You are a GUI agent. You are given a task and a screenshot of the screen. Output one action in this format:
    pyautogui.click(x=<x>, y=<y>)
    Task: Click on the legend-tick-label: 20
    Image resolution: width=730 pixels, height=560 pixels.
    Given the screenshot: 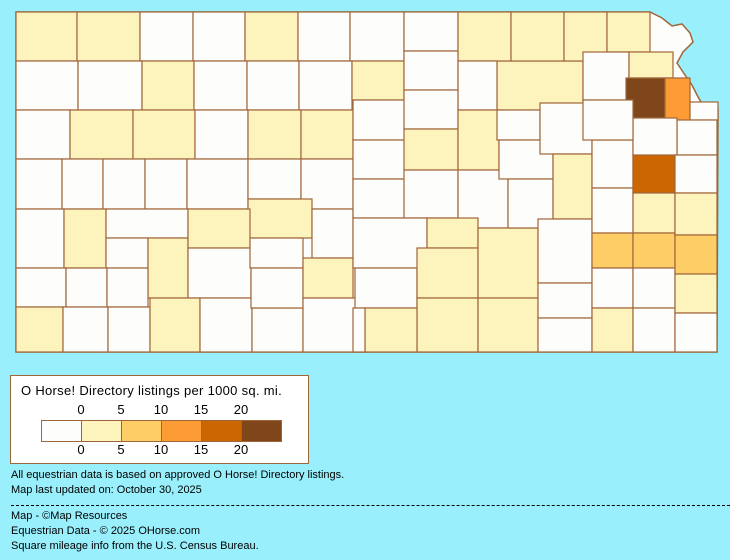 What is the action you would take?
    pyautogui.click(x=241, y=409)
    